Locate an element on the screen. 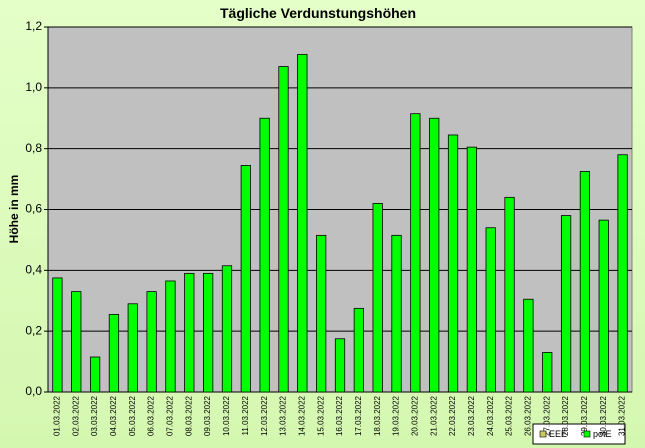  x-tick-label: 03.03.2022 is located at coordinates (94, 415).